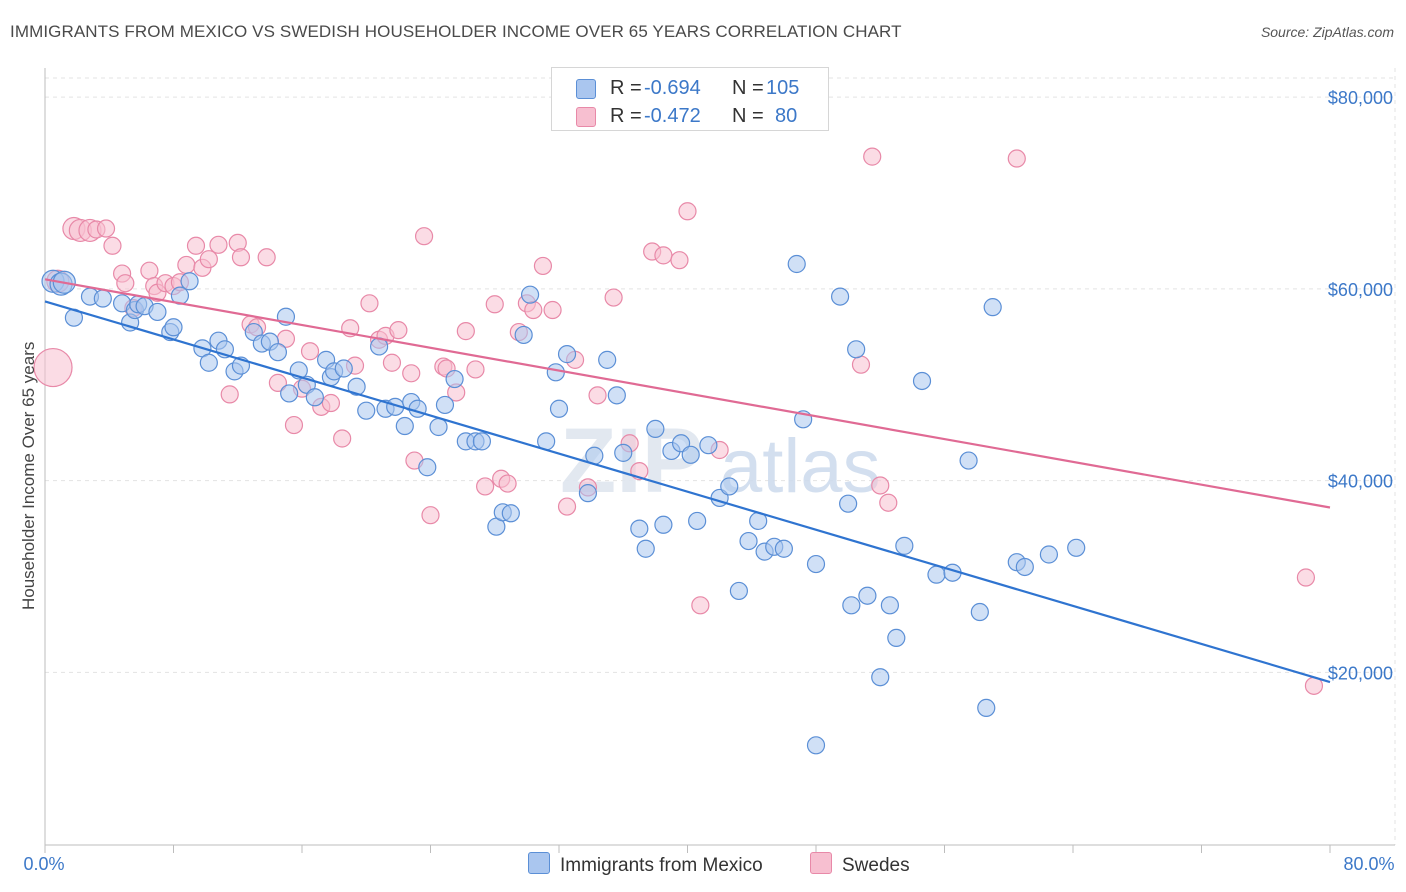 The height and width of the screenshot is (892, 1406). Describe the element at coordinates (28, 476) in the screenshot. I see `y-axis-label: Householder Income Over 65 years` at that location.